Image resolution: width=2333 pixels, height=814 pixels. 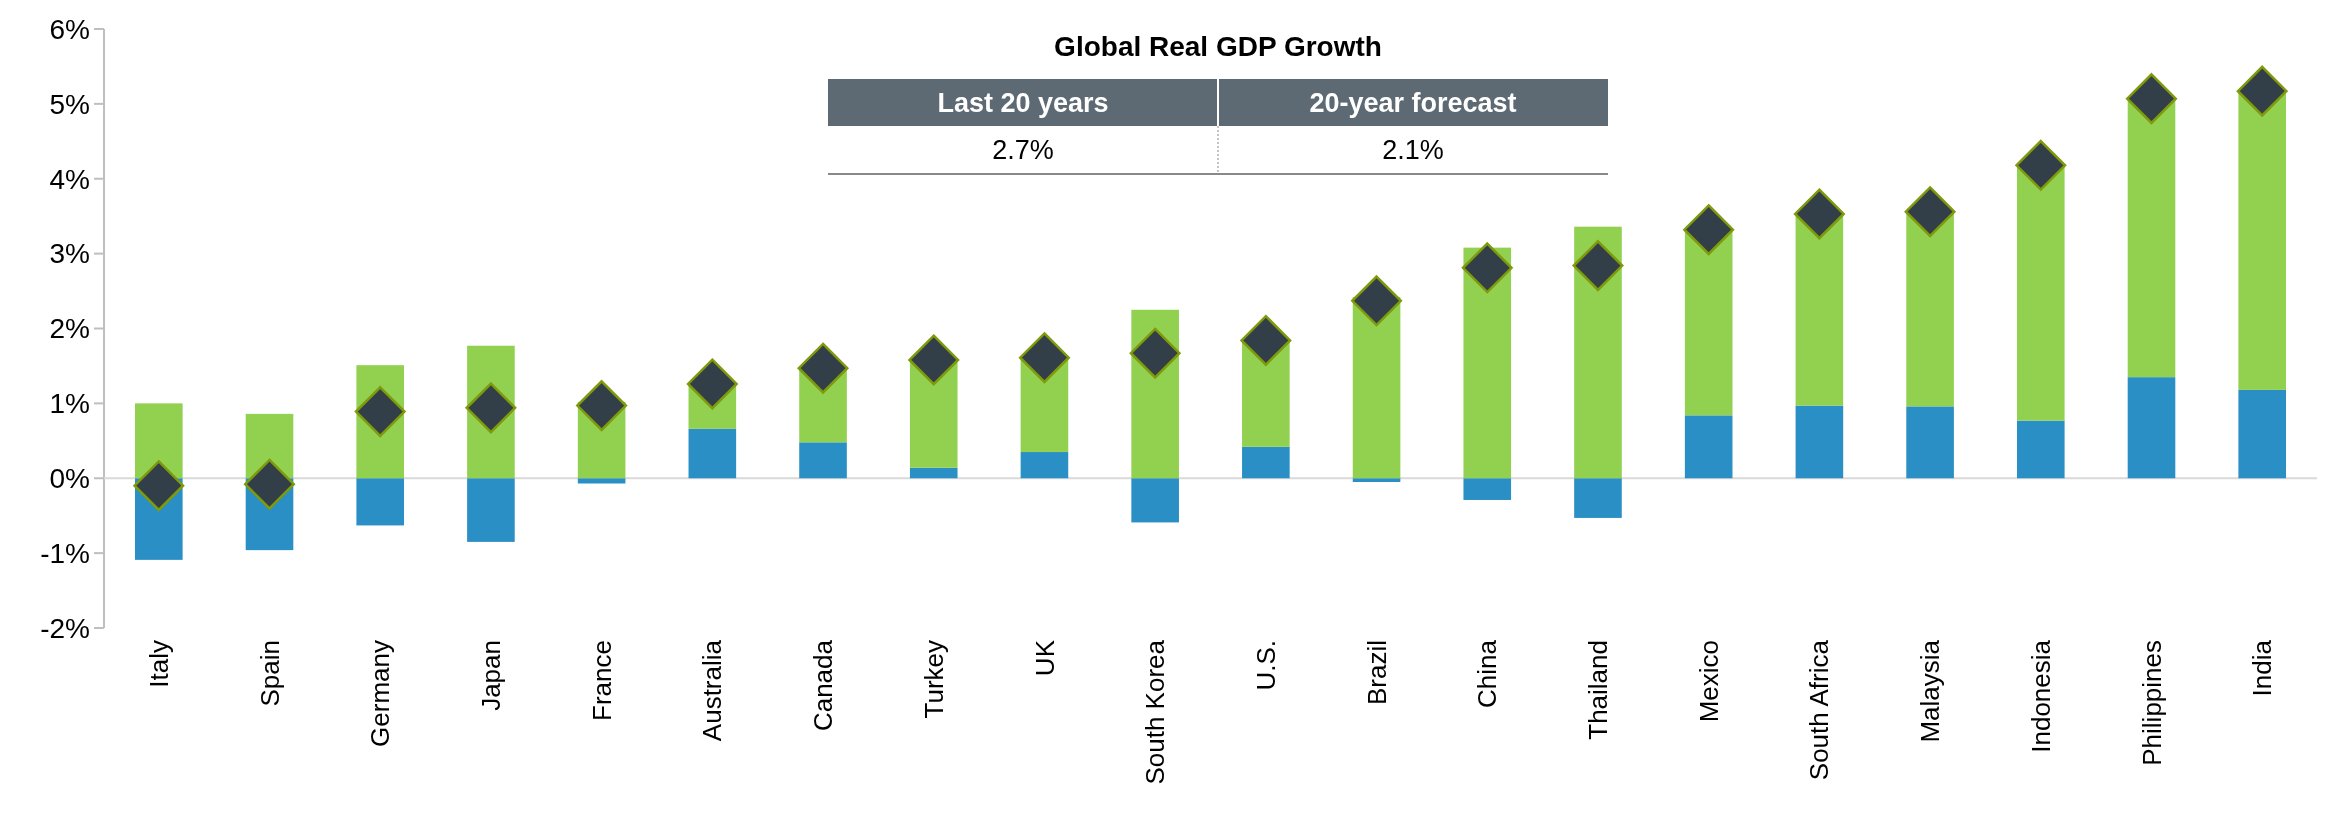 What do you see at coordinates (69, 179) in the screenshot?
I see `y-tick-label: 4%` at bounding box center [69, 179].